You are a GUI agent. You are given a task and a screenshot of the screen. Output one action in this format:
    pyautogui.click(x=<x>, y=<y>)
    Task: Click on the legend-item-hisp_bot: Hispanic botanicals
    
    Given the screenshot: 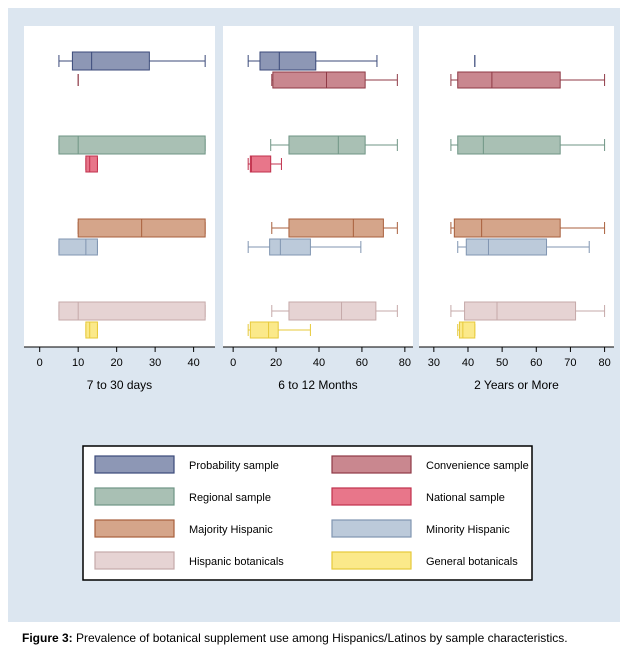 What is the action you would take?
    pyautogui.click(x=189, y=560)
    